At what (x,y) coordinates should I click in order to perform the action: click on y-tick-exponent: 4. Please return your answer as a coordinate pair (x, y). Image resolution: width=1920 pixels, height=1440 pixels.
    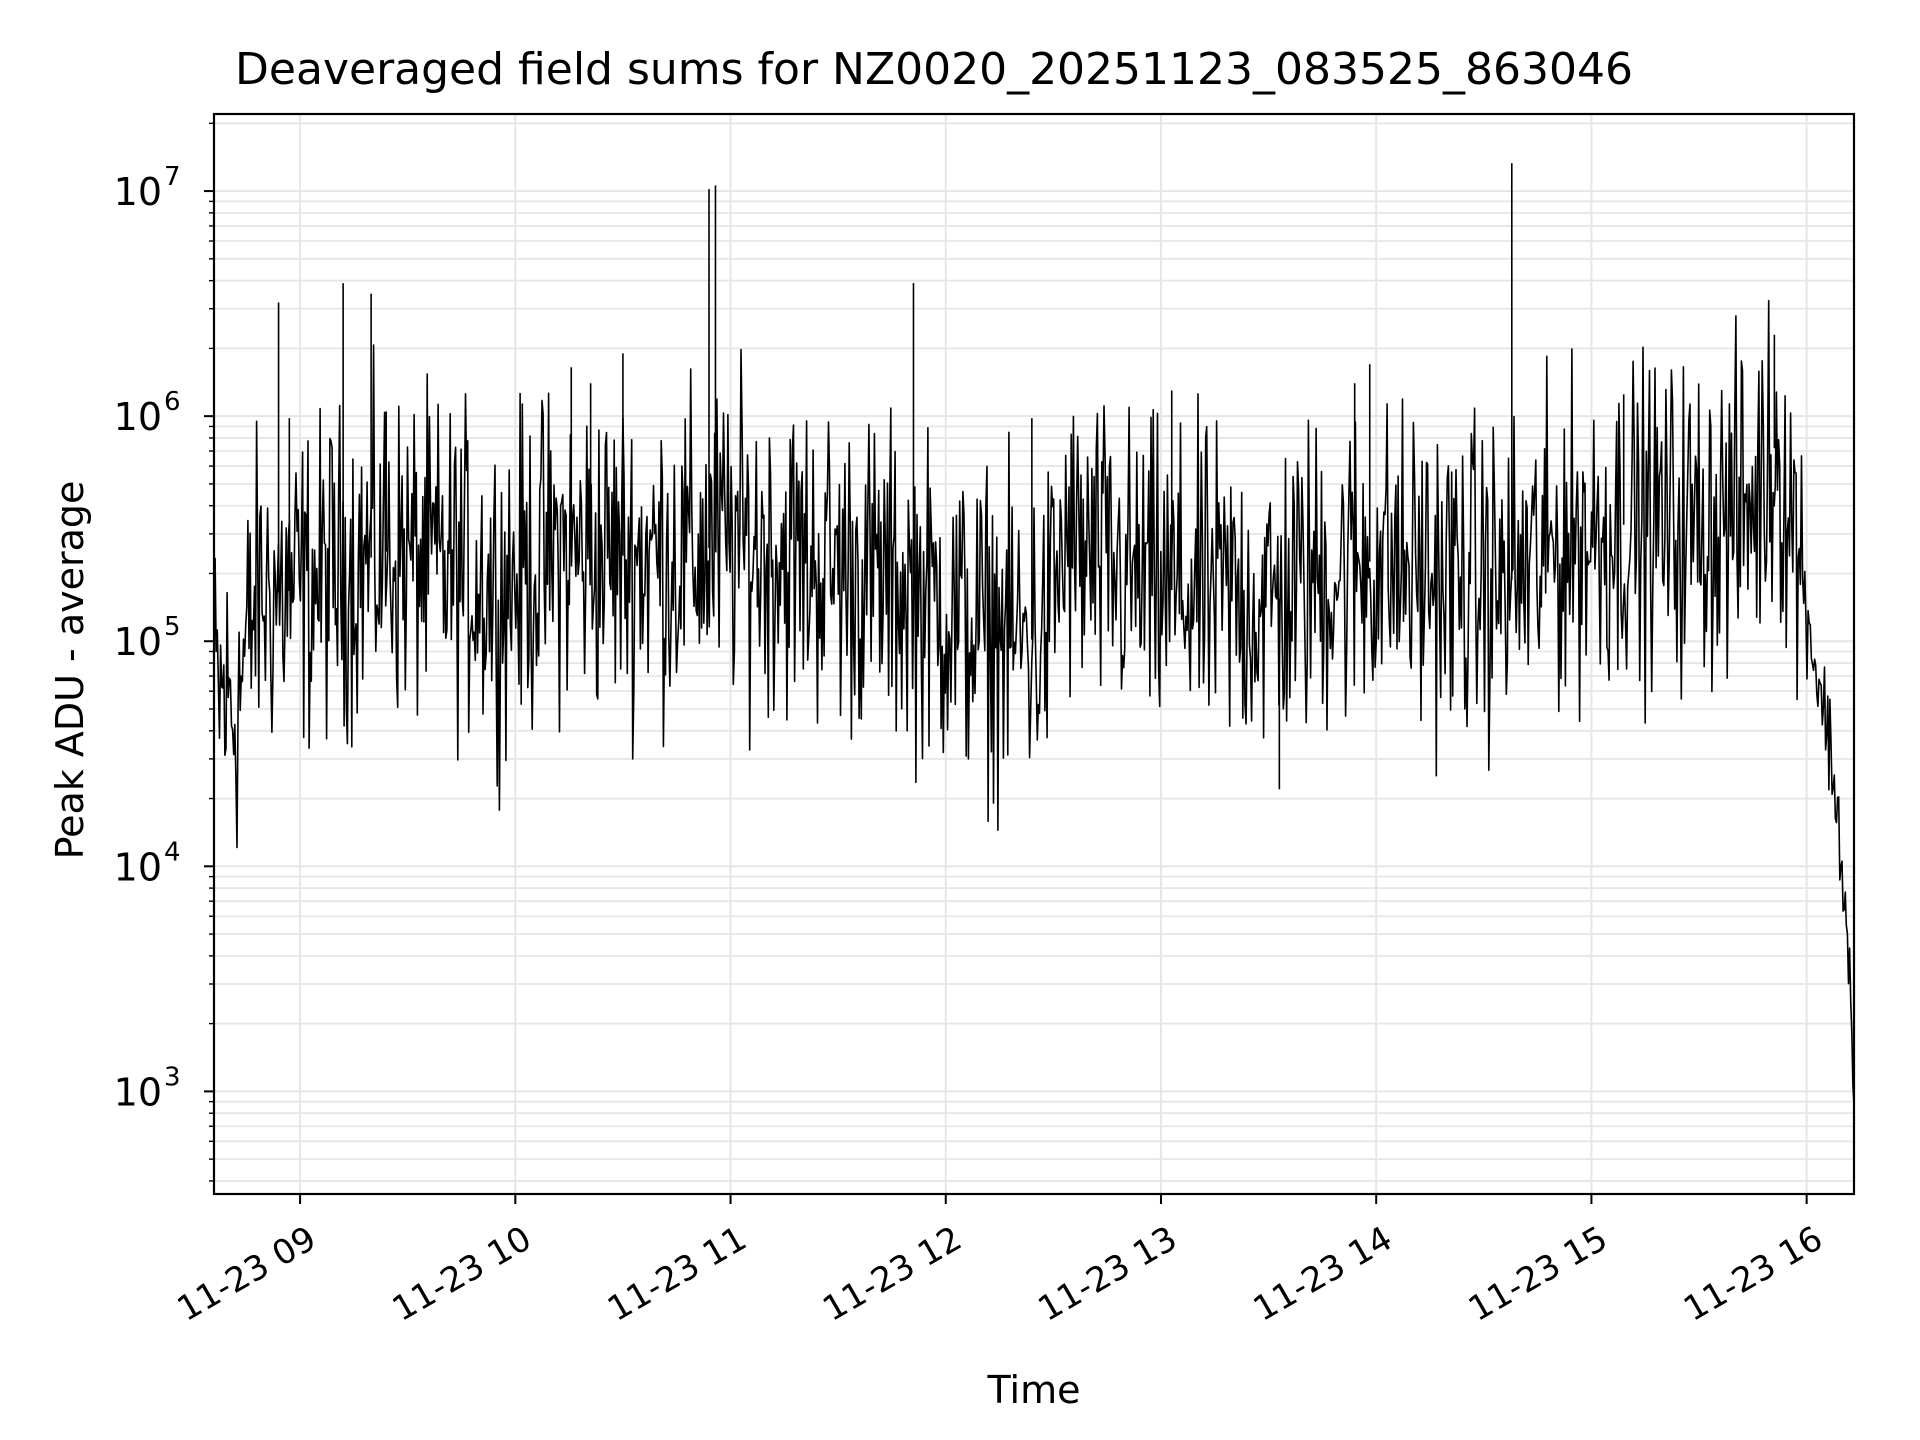
    Looking at the image, I should click on (172, 852).